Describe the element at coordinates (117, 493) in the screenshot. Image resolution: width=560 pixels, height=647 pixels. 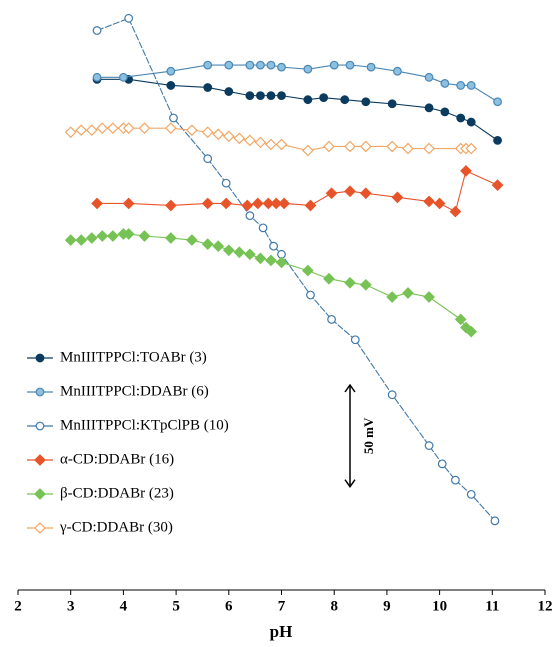
I see `legend-label: β-CD:DDABr (23)` at that location.